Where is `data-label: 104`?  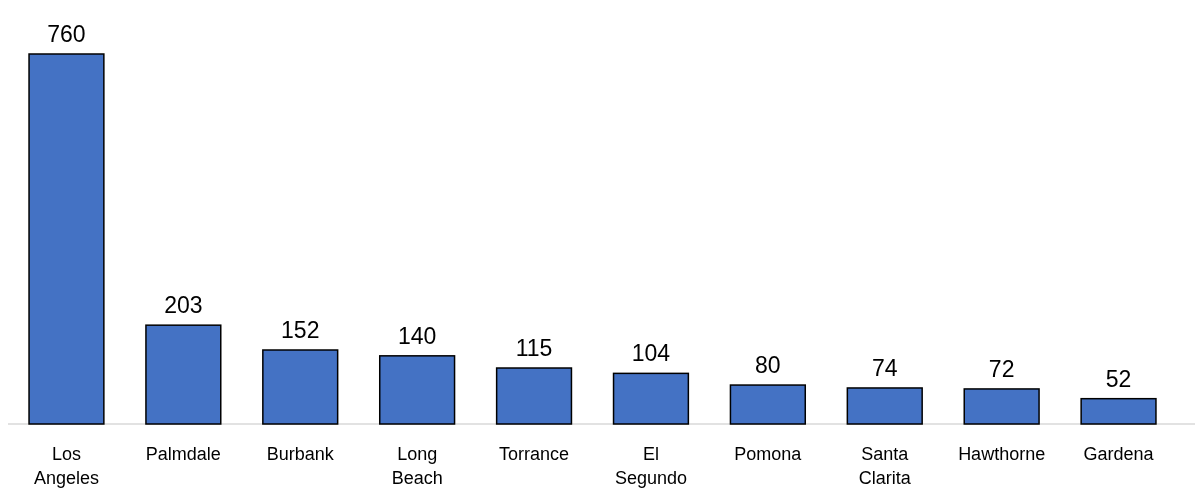
data-label: 104 is located at coordinates (651, 353).